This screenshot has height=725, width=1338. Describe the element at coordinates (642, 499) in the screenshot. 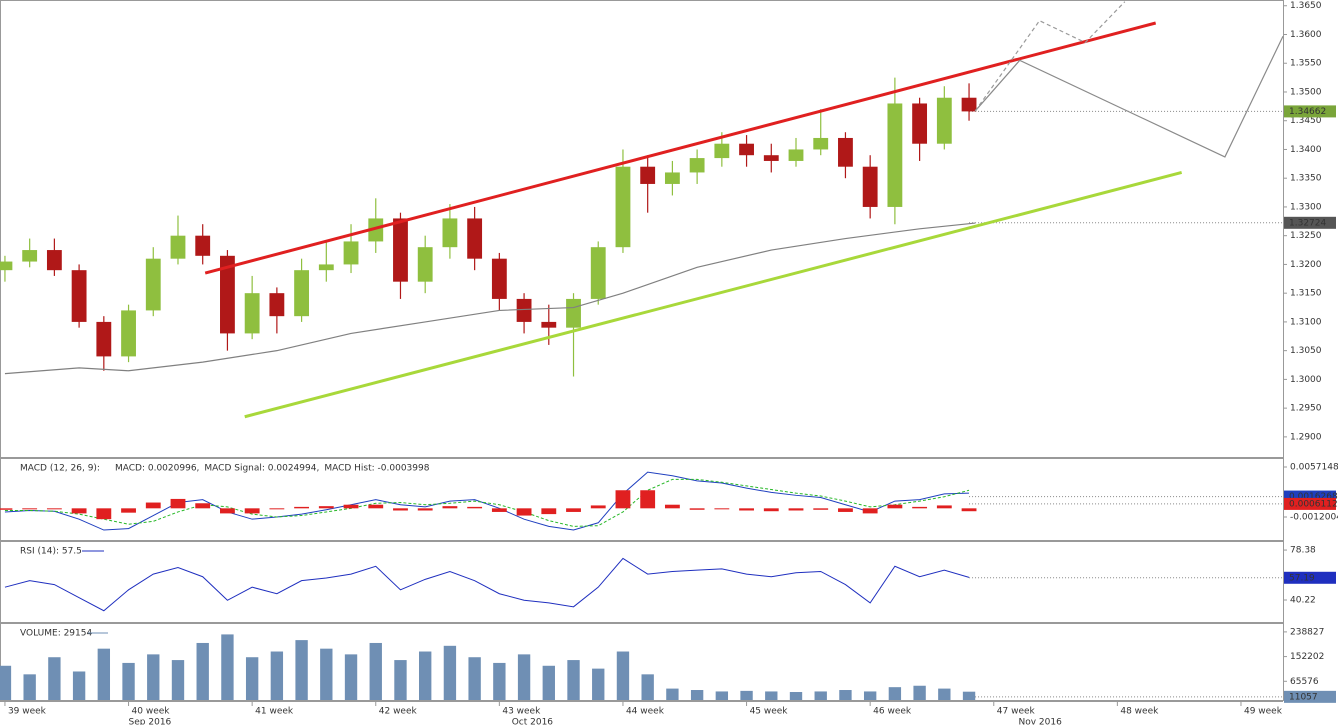

I see `panel-frame` at that location.